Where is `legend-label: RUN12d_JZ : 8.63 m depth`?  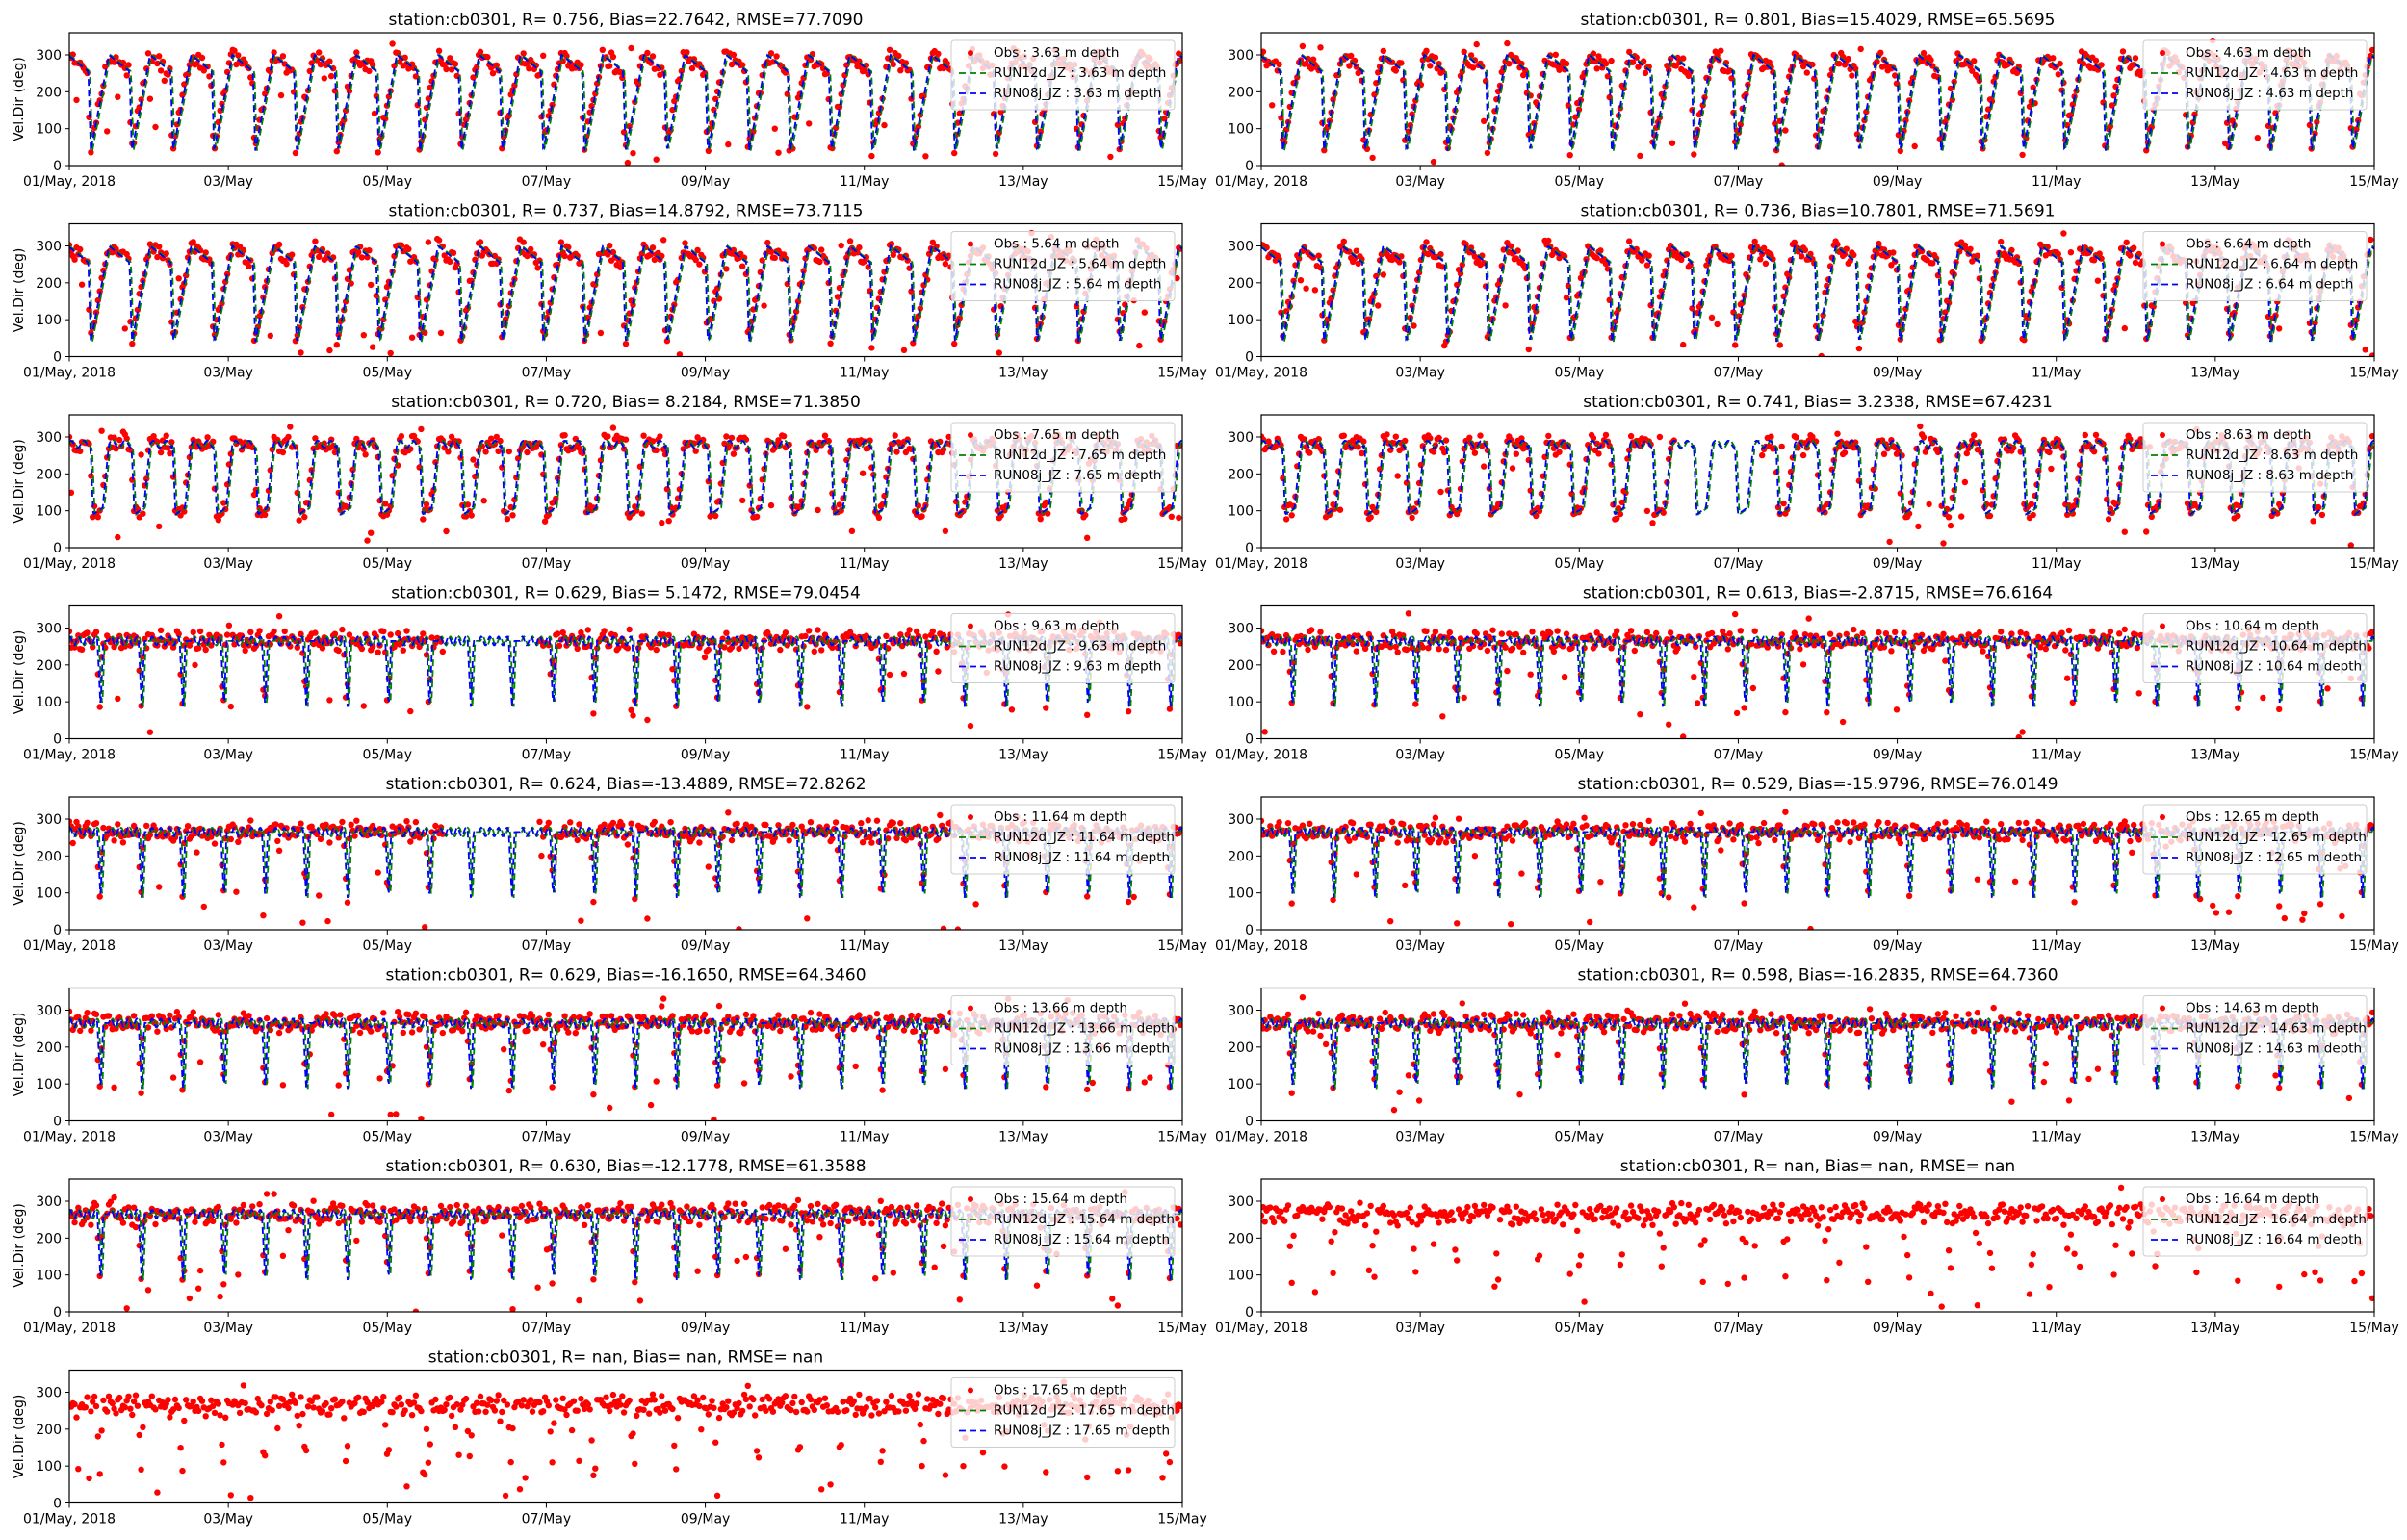 legend-label: RUN12d_JZ : 8.63 m depth is located at coordinates (2272, 455).